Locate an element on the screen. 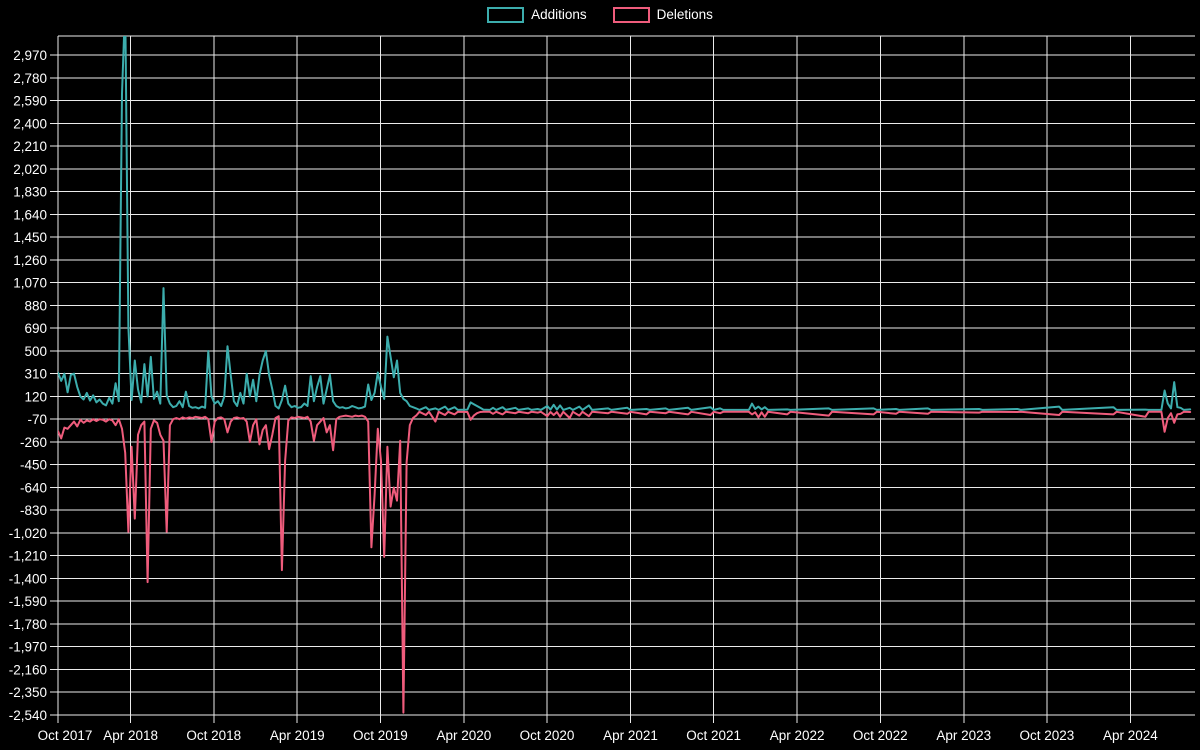 The width and height of the screenshot is (1200, 750). y-axis-tick-label: -260 is located at coordinates (33, 442).